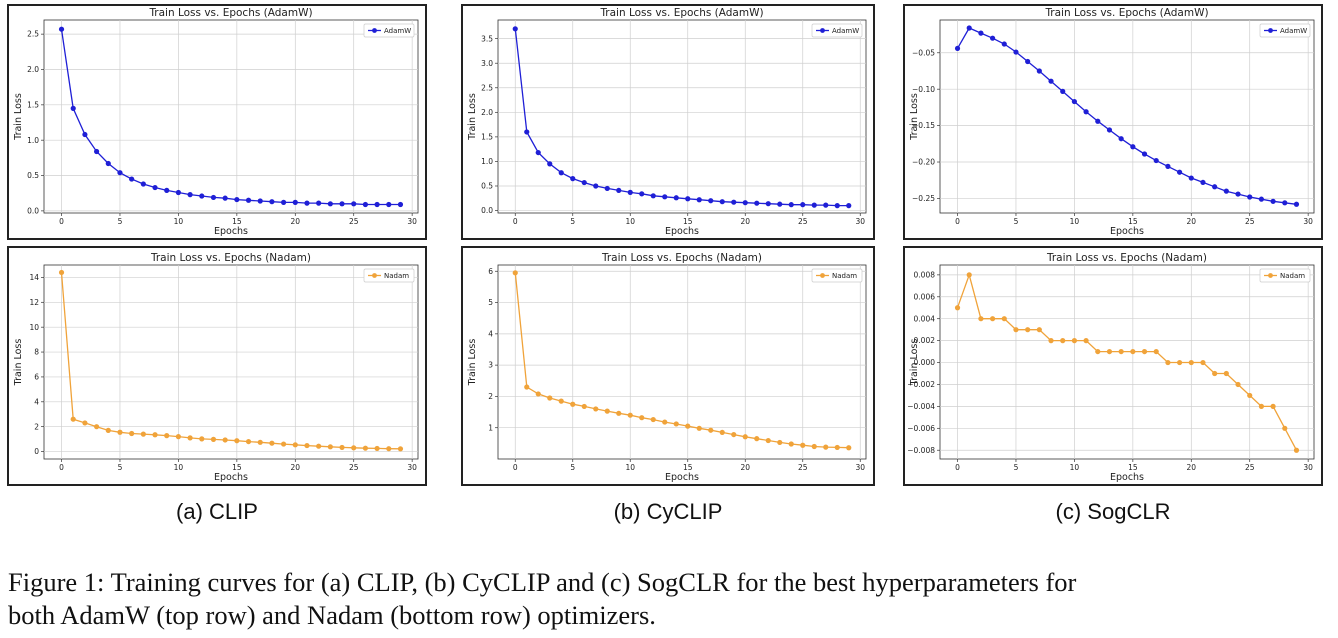 The image size is (1338, 638). Describe the element at coordinates (925, 362) in the screenshot. I see `y-tick-label: 0.000` at that location.